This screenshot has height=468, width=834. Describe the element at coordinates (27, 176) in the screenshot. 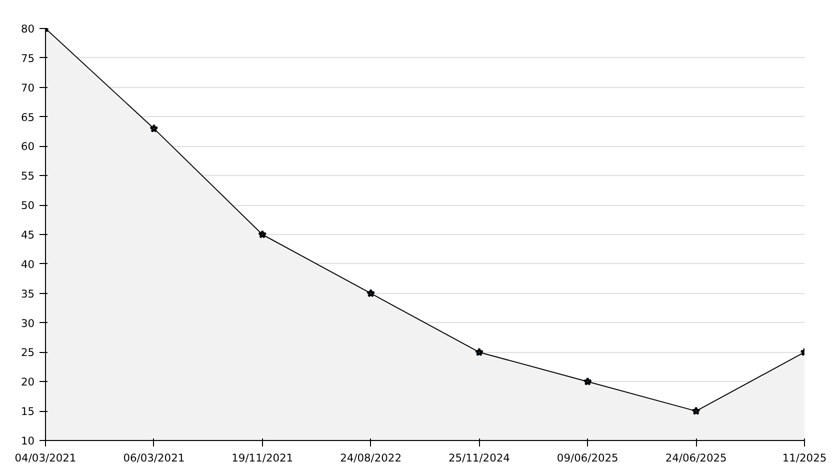

I see `y-tick-label: 55` at that location.